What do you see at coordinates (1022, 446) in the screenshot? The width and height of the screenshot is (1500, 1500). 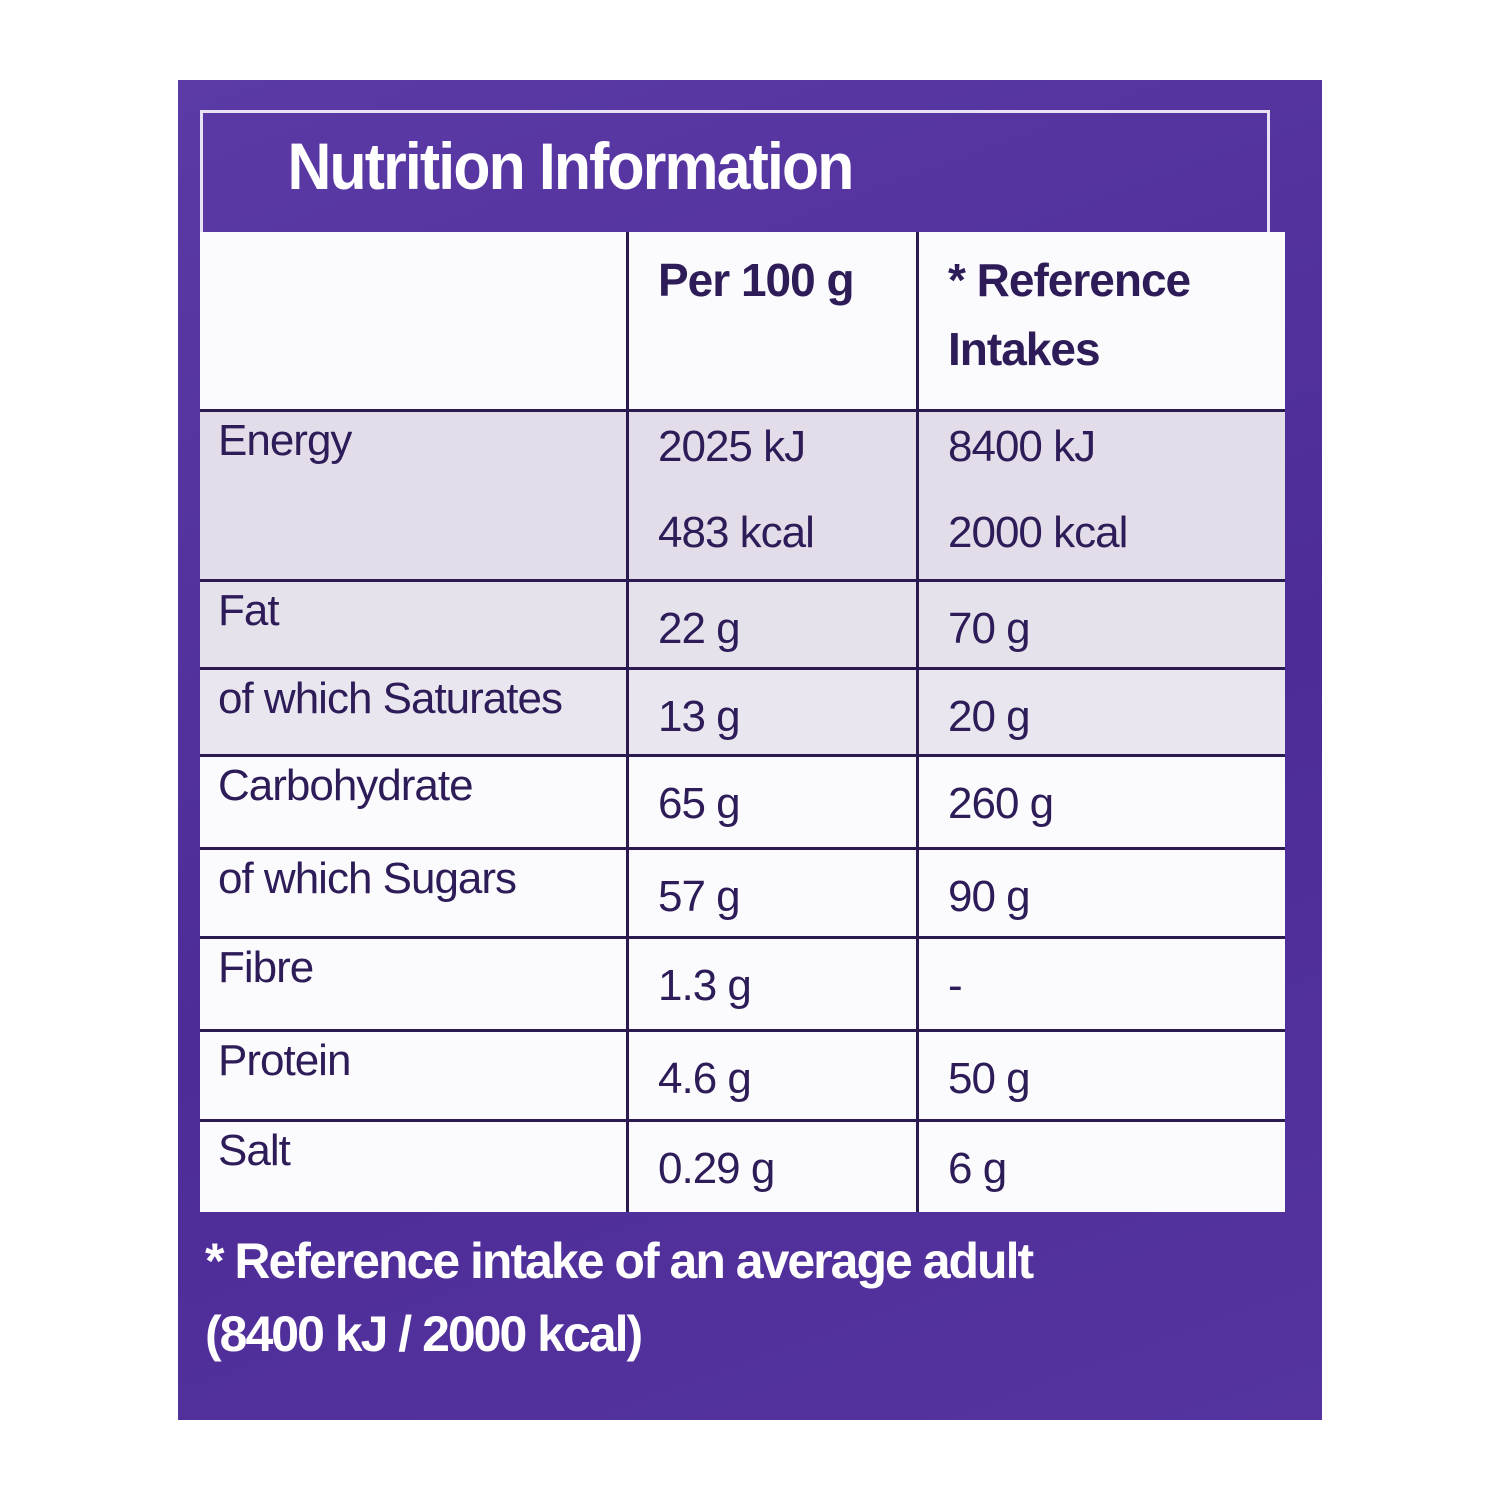 I see `nutrient-value: 8400 kJ` at bounding box center [1022, 446].